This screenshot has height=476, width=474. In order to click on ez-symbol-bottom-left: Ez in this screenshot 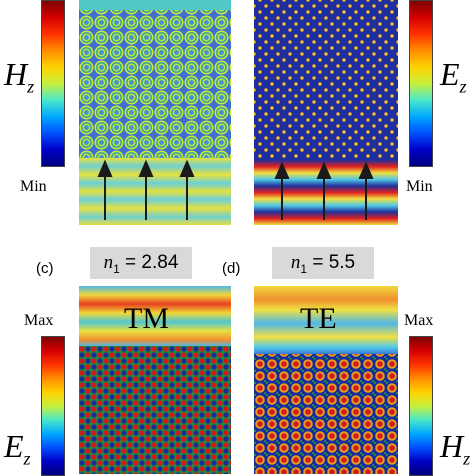, I will do `click(17, 448)`.